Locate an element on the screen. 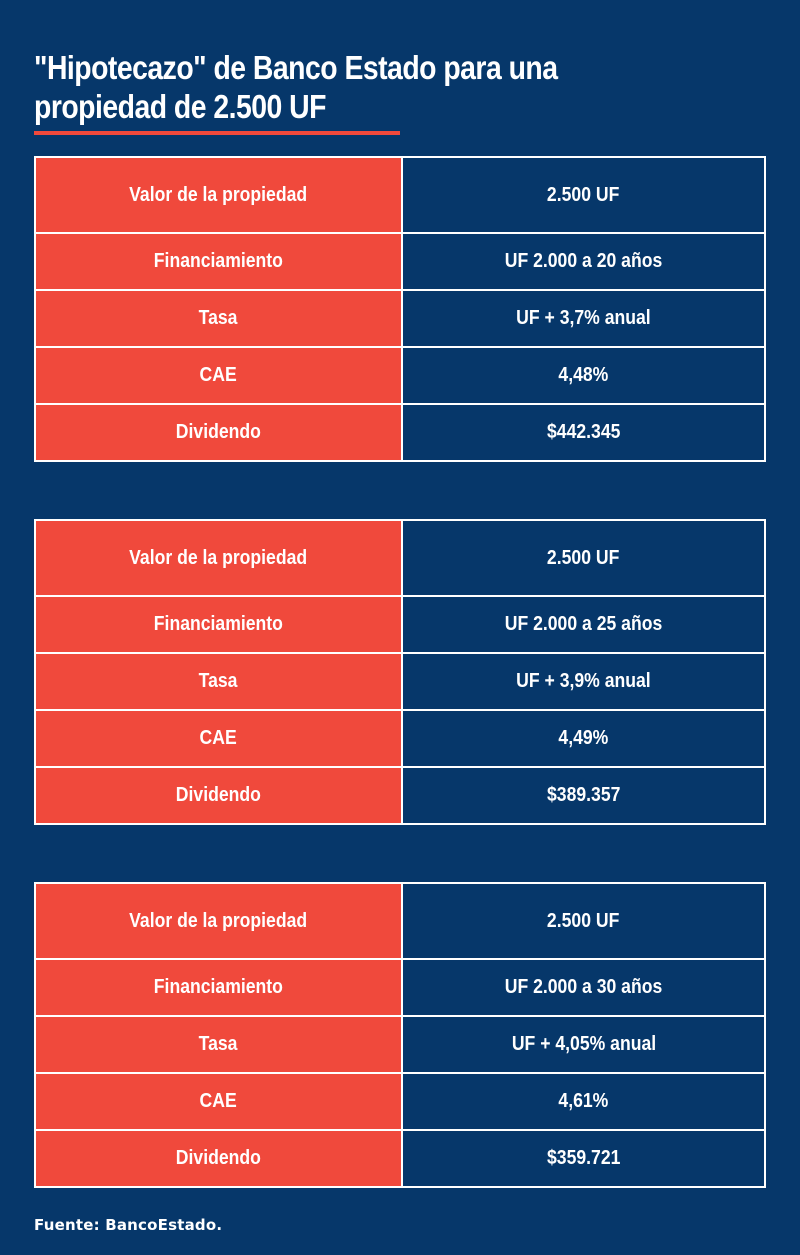 The image size is (800, 1255). row-value: $389.357 is located at coordinates (583, 795).